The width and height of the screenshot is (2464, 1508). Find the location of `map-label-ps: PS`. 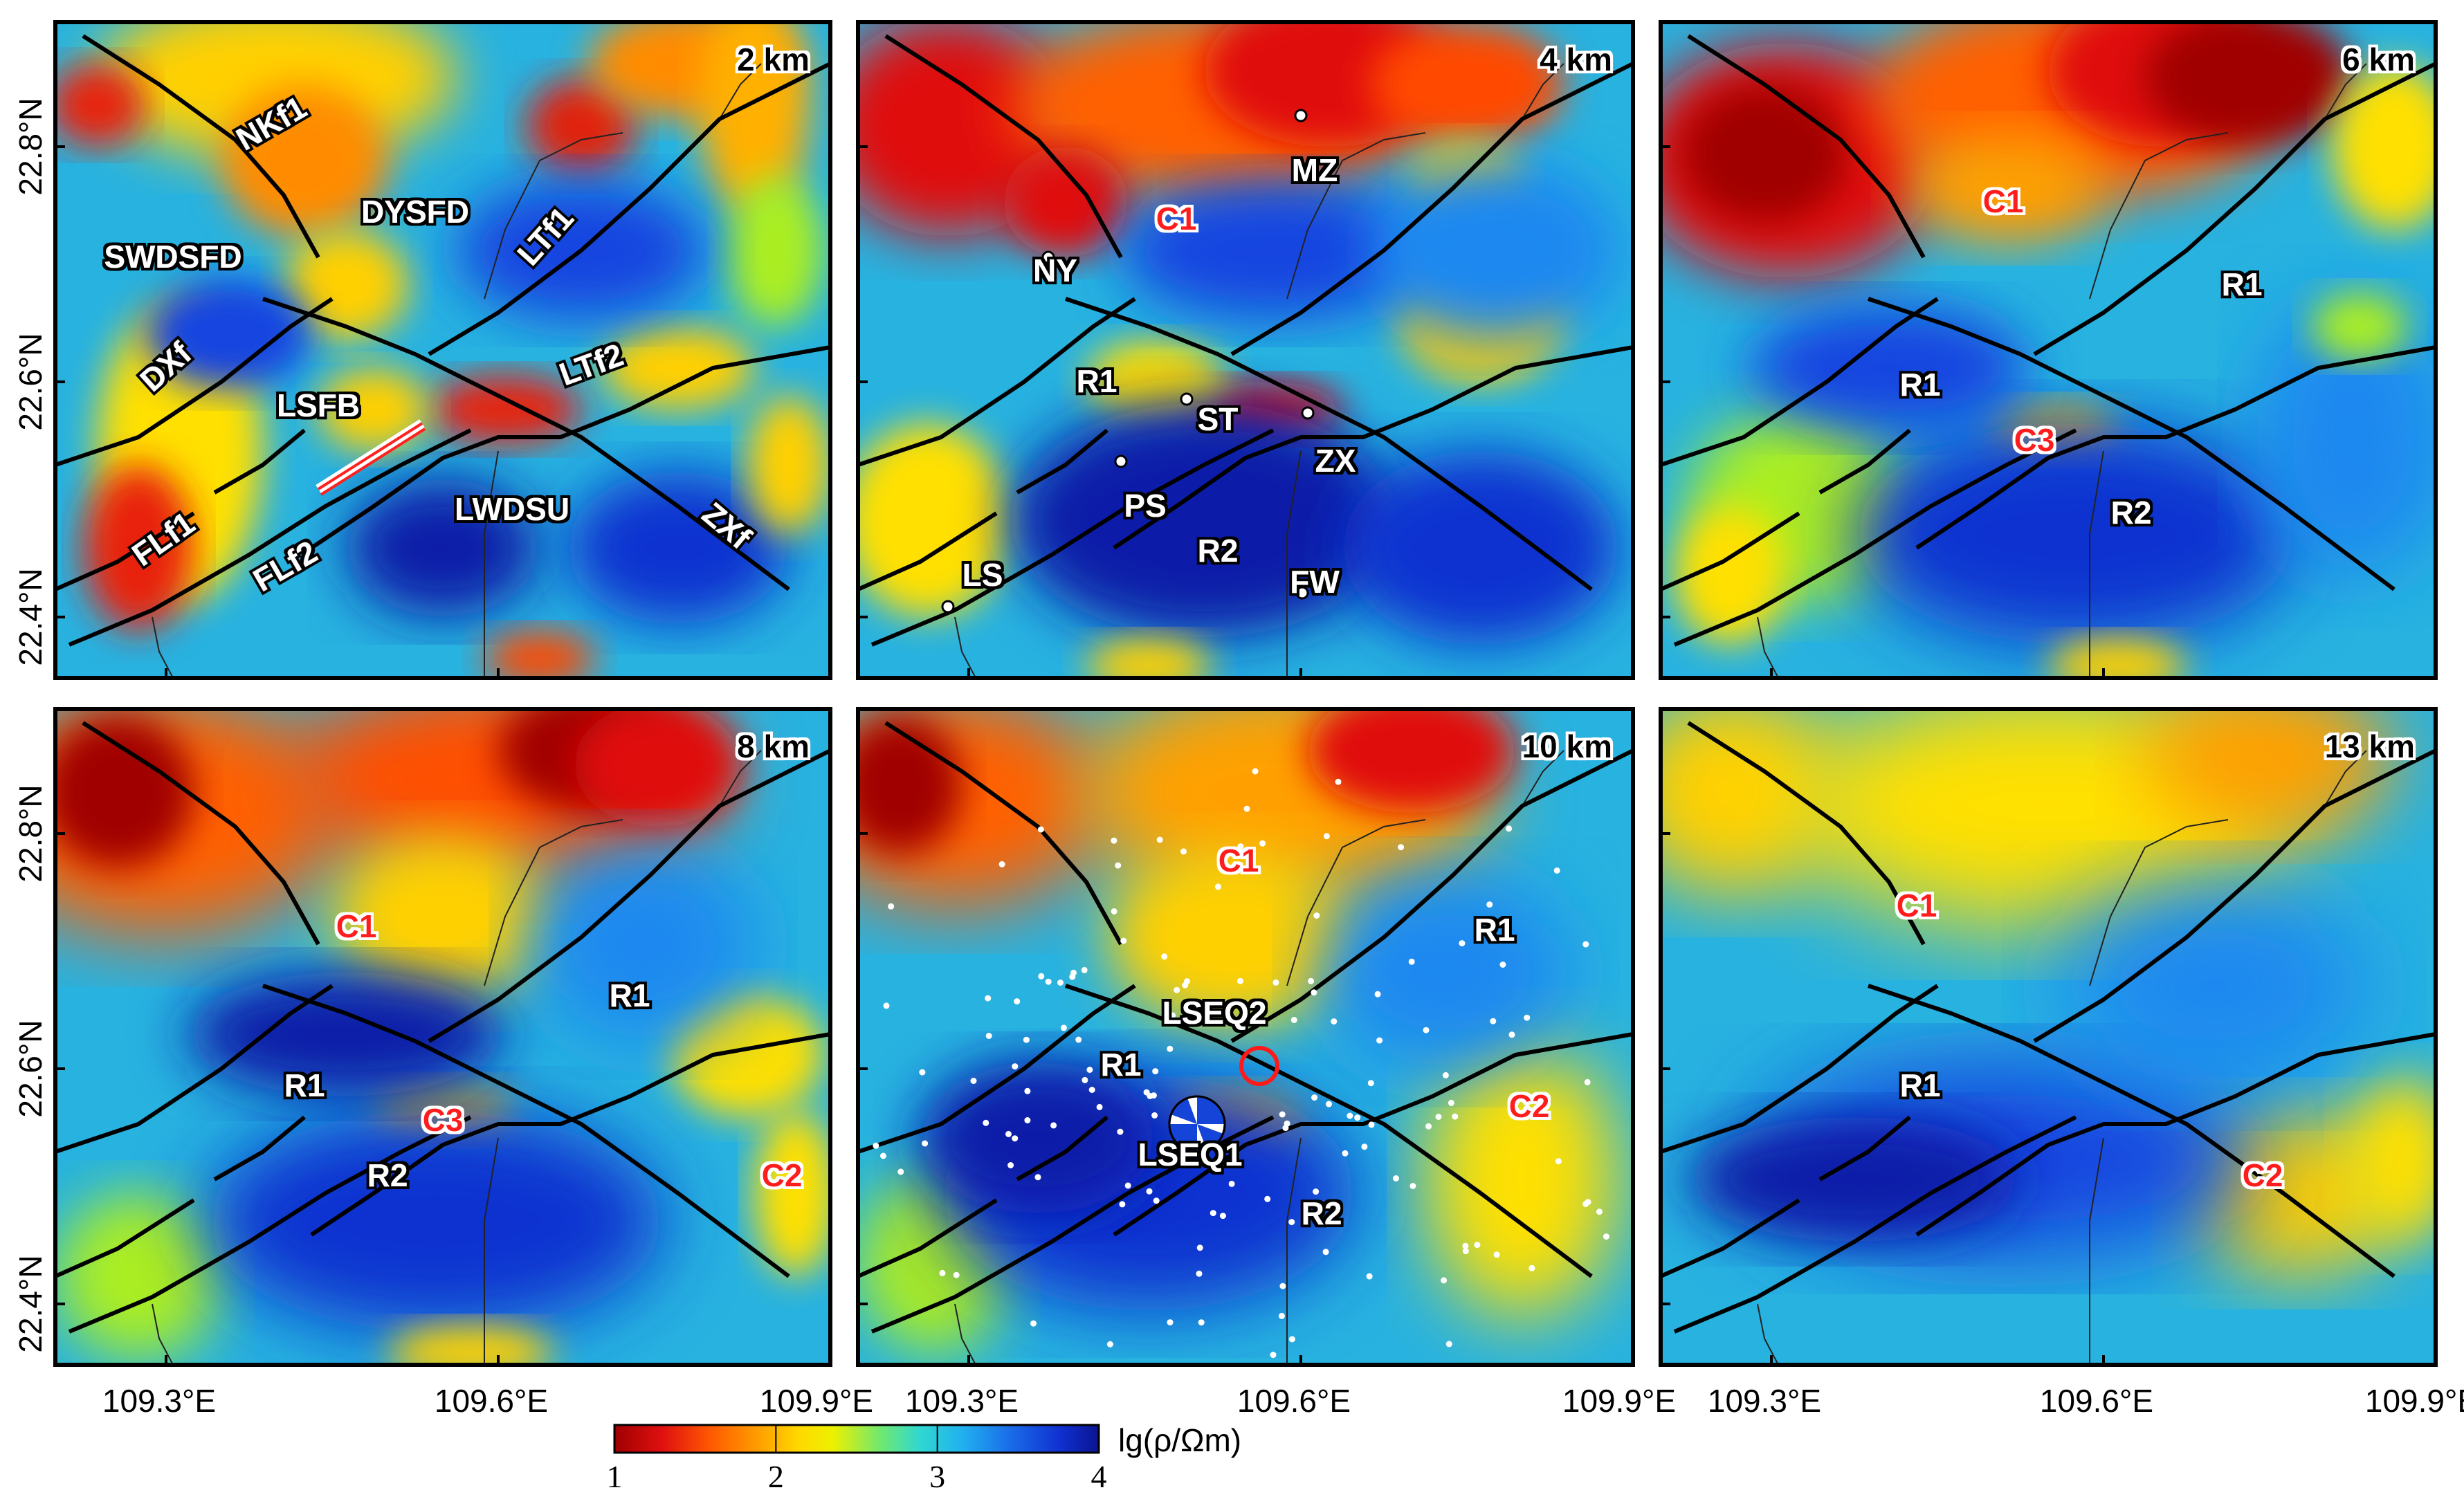

map-label-ps: PS is located at coordinates (1145, 506).